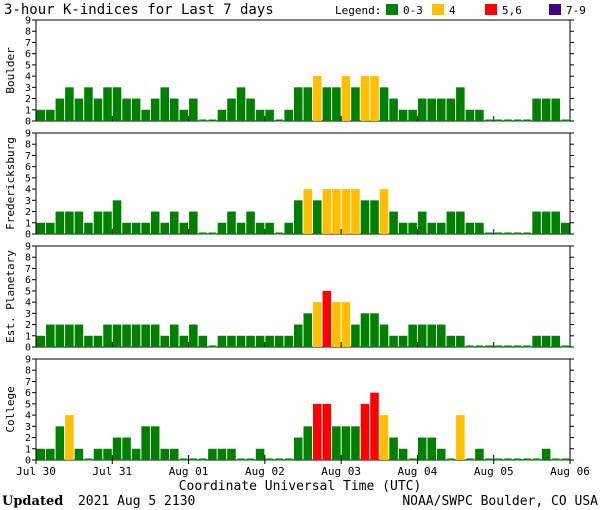  Describe the element at coordinates (32, 501) in the screenshot. I see `updated-label: Updated` at that location.